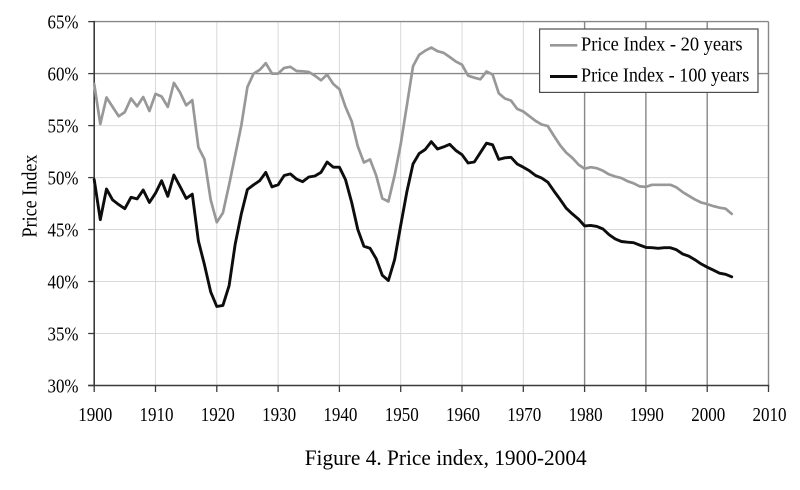 The height and width of the screenshot is (490, 800). Describe the element at coordinates (63, 74) in the screenshot. I see `svg-text: 60%` at that location.